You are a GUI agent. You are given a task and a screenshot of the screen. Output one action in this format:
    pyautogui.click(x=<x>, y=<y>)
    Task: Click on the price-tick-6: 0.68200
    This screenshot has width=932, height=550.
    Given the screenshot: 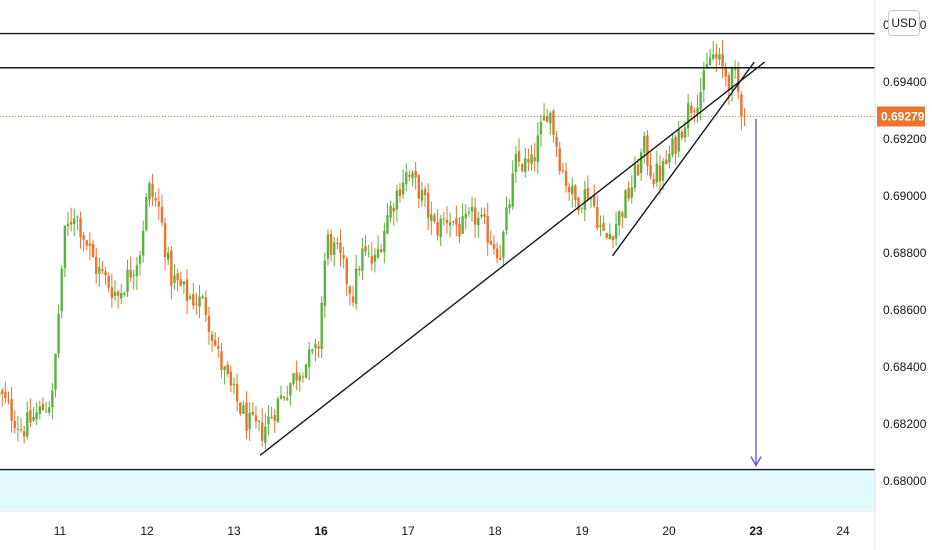 What is the action you would take?
    pyautogui.click(x=905, y=424)
    